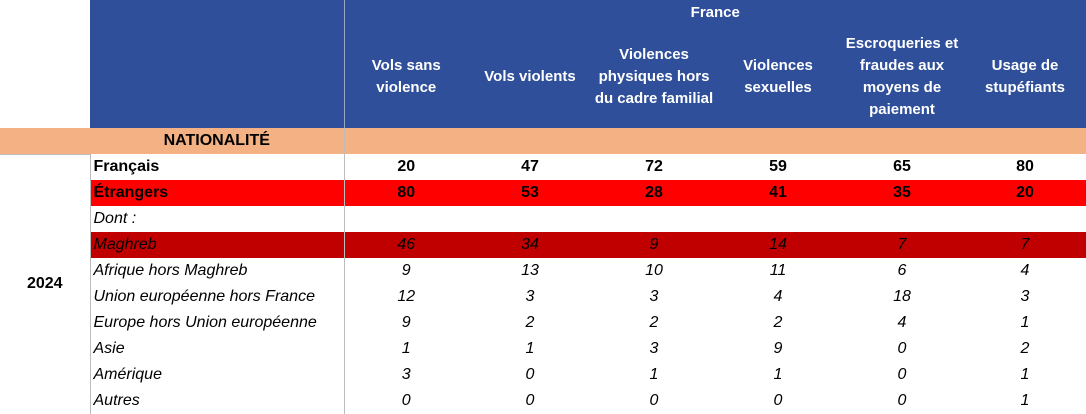  I want to click on section-fill-left, so click(45, 141).